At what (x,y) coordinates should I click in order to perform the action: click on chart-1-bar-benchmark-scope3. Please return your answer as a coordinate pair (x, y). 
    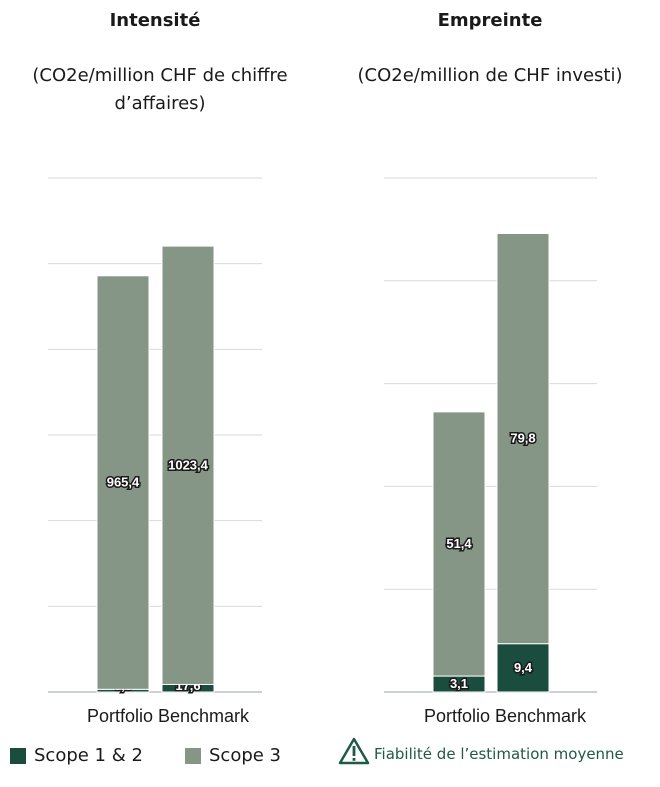
    Looking at the image, I should click on (188, 465).